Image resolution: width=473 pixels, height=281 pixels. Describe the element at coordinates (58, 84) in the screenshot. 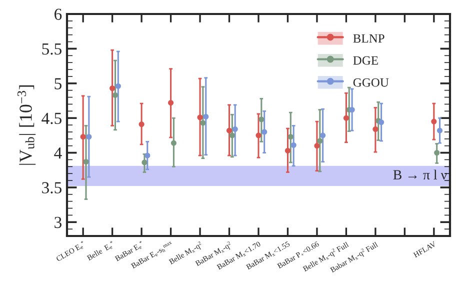

I see `y-tick-label: 5` at that location.